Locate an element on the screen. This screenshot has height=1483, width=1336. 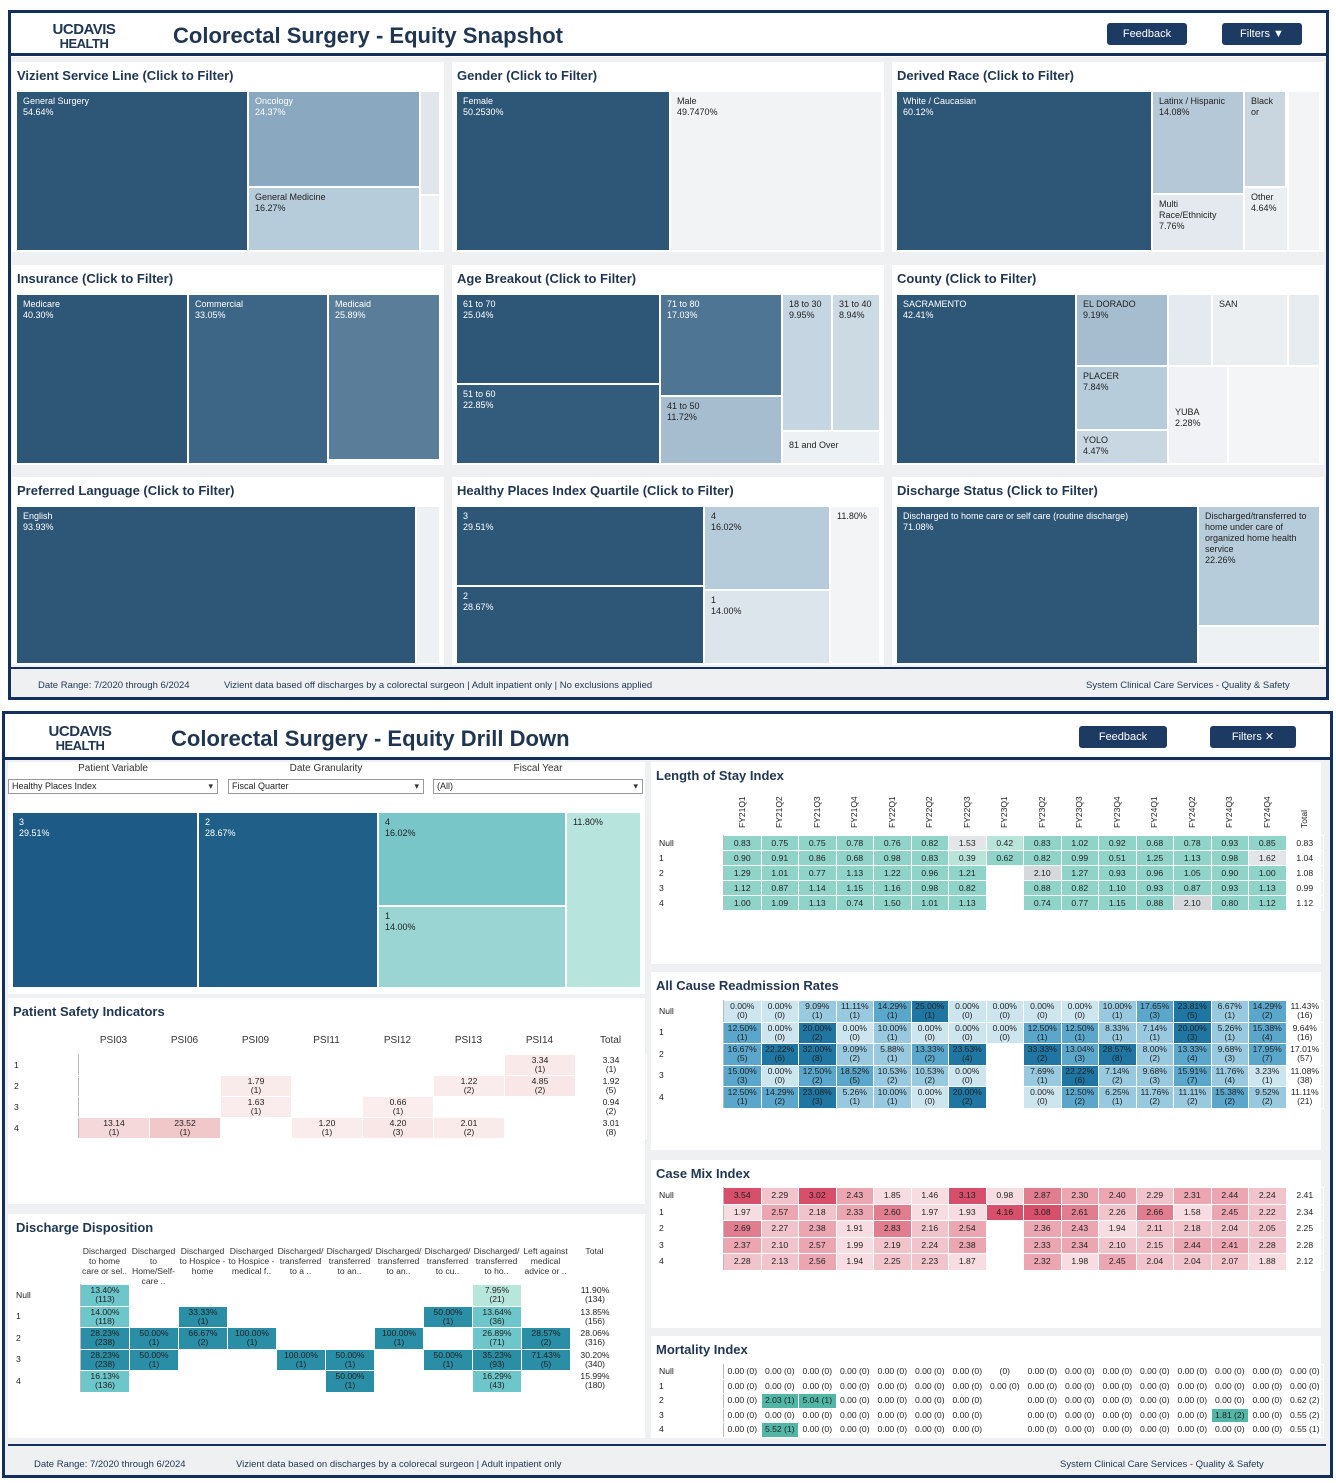
treemap-tile: 71 to 80 17.03% is located at coordinates (721, 345).